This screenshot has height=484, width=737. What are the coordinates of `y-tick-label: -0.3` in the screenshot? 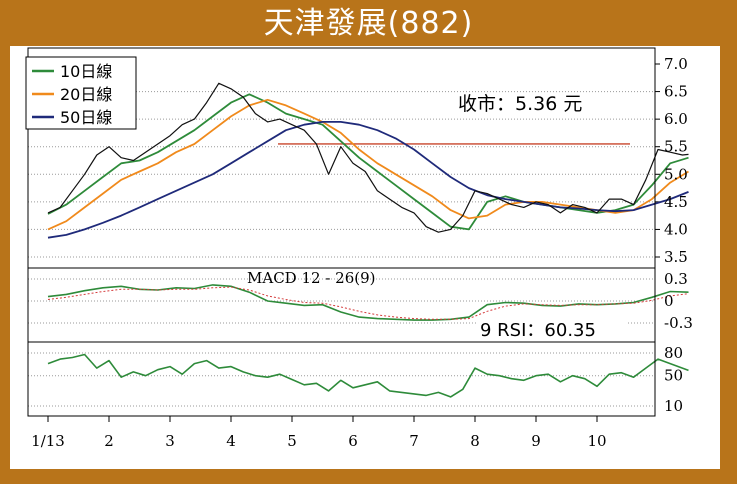 It's located at (678, 323).